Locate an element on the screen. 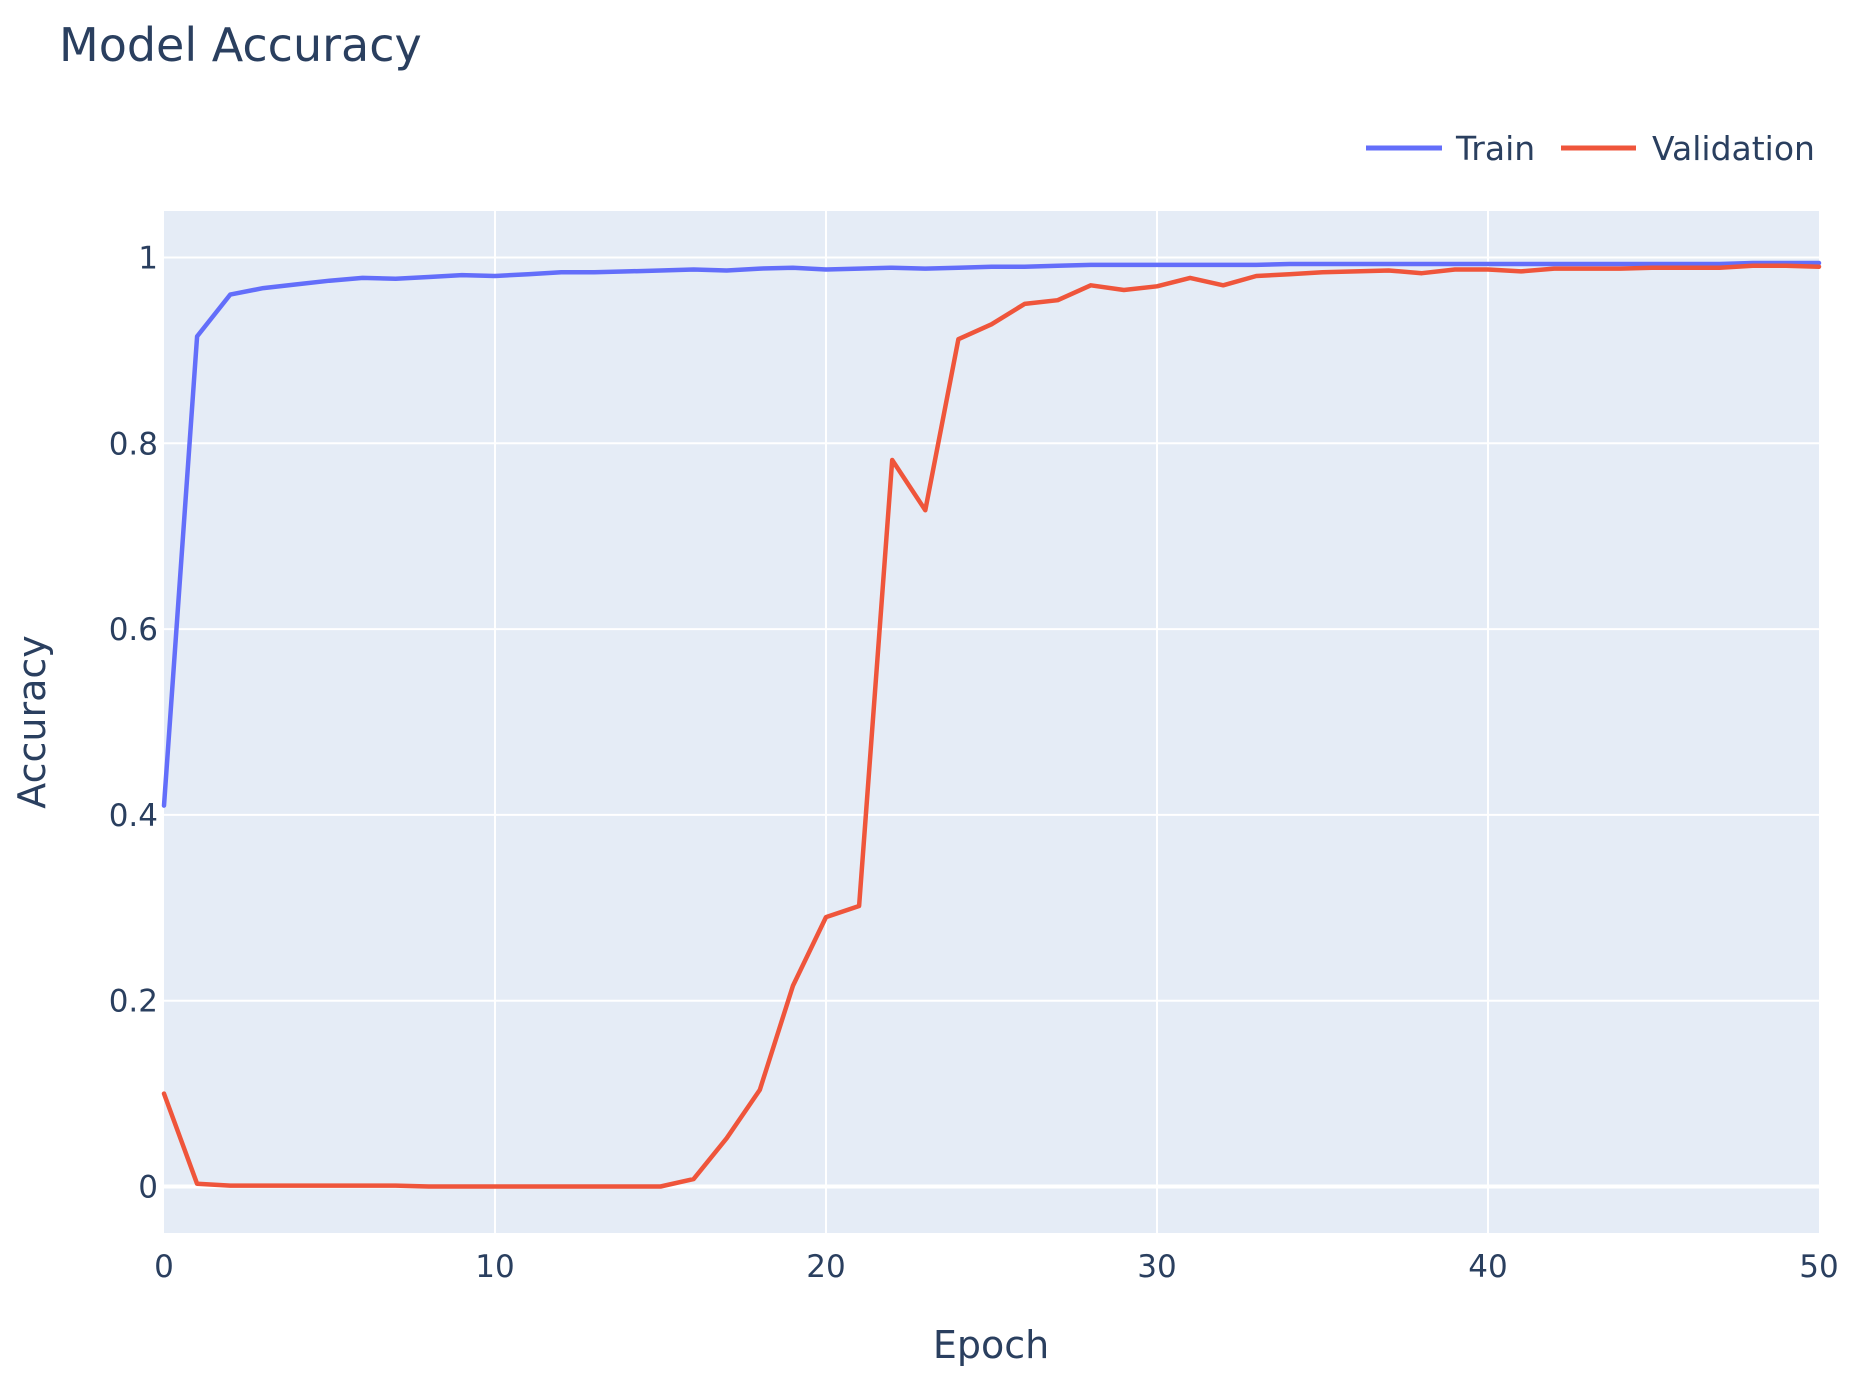  legend-item-validation: Validation is located at coordinates (1688, 148).